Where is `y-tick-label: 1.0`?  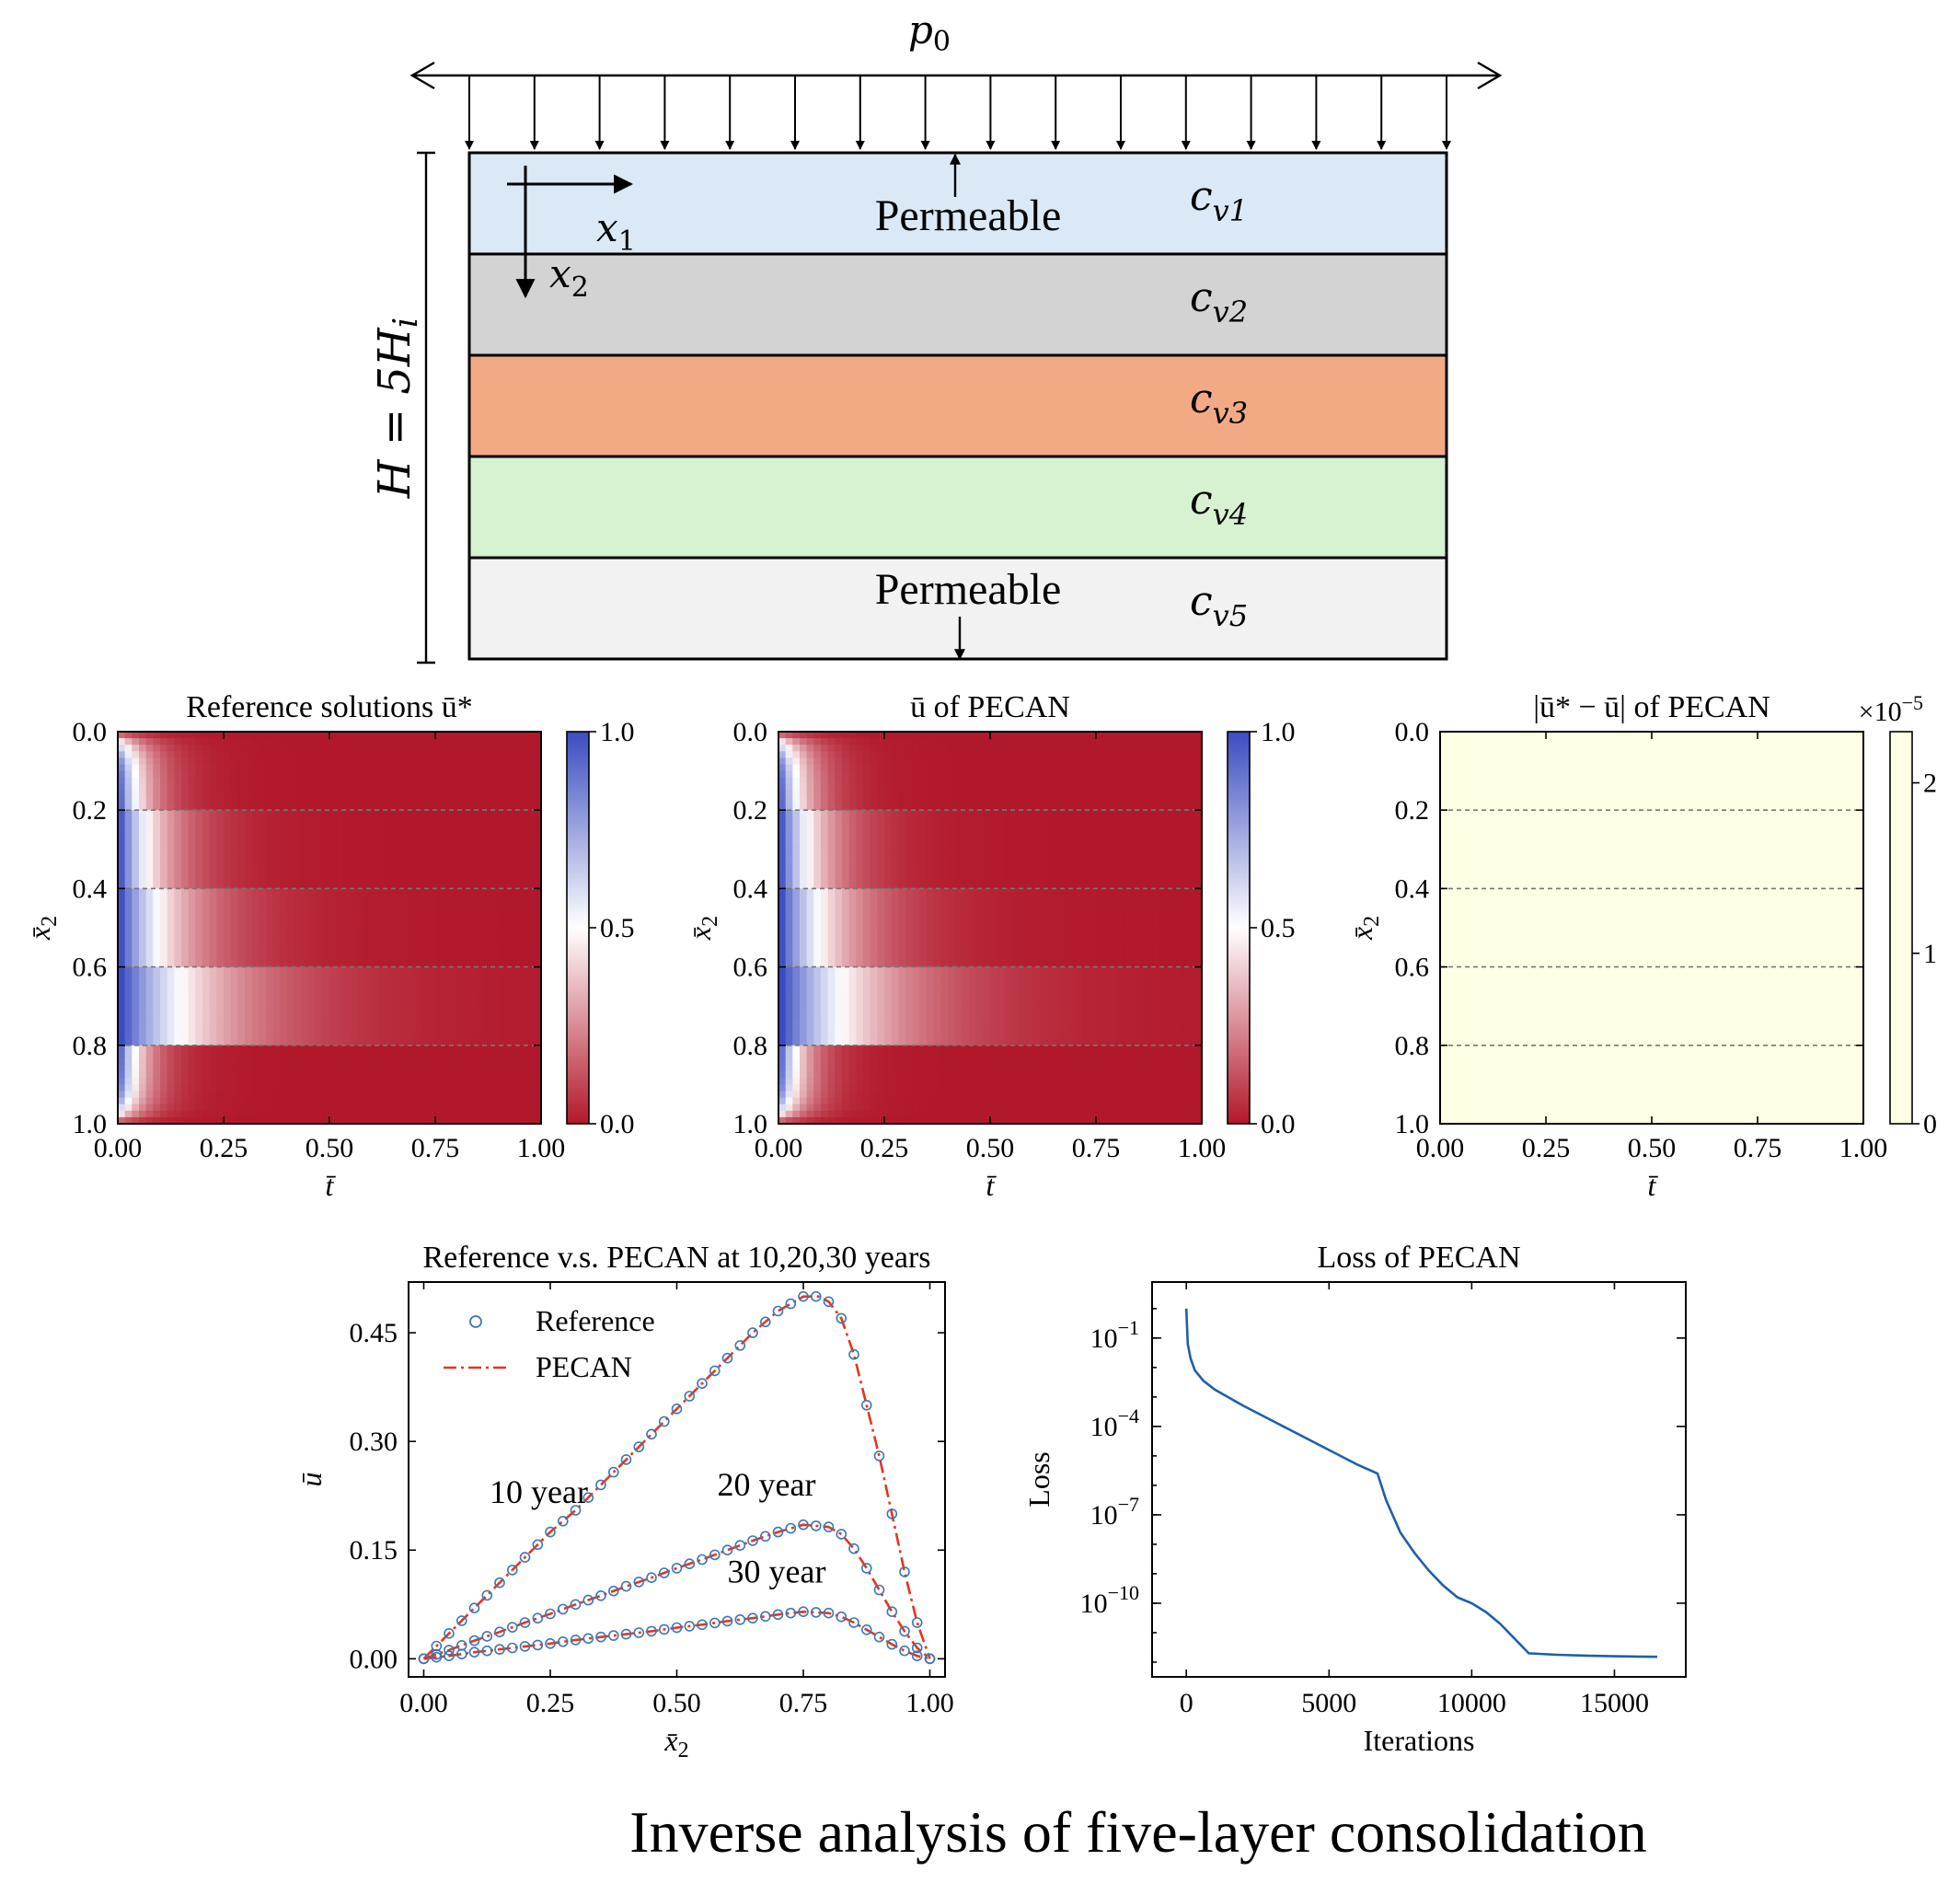
y-tick-label: 1.0 is located at coordinates (90, 1124).